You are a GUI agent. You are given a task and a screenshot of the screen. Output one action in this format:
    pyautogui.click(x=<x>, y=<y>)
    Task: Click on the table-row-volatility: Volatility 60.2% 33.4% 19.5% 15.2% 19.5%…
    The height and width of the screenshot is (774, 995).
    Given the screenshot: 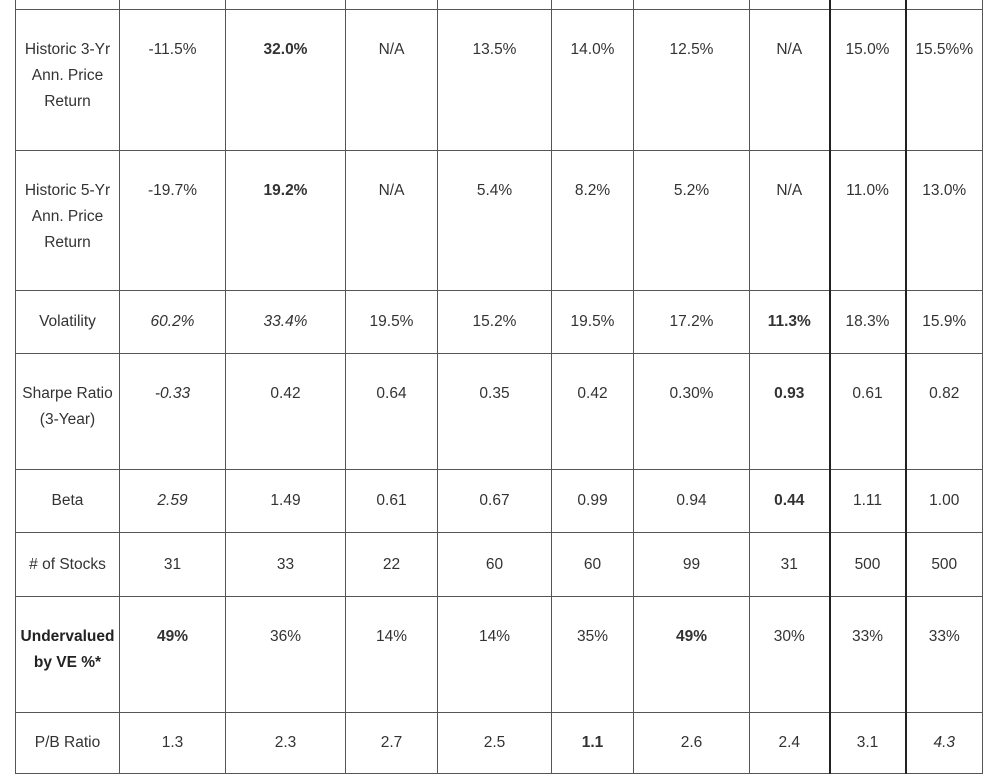 What is the action you would take?
    pyautogui.click(x=499, y=322)
    